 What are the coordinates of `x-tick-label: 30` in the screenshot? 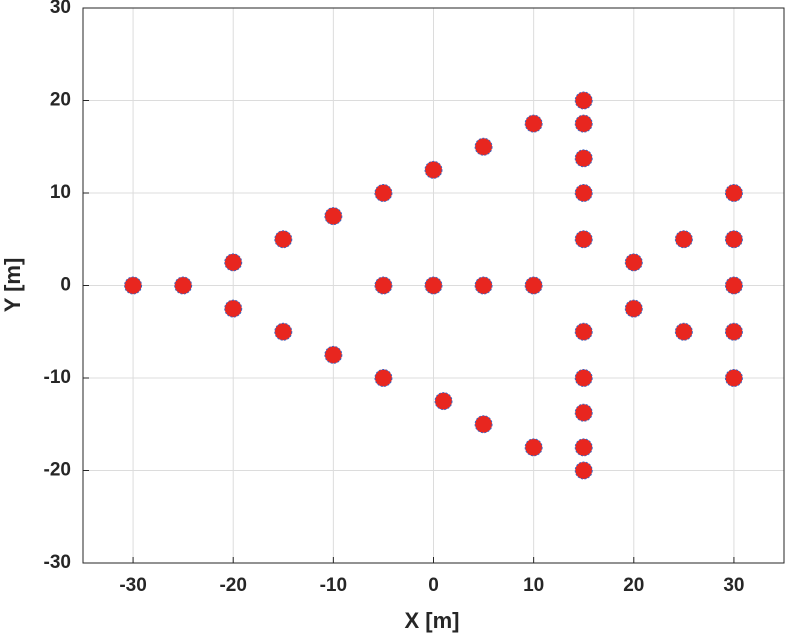 It's located at (733, 585).